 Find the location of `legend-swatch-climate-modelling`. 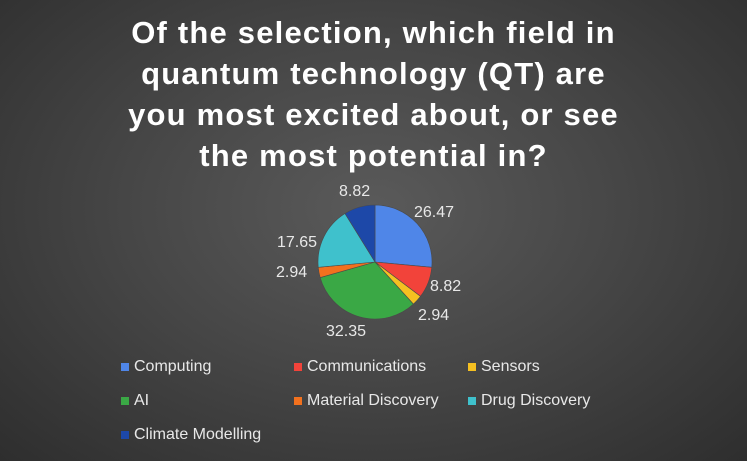

legend-swatch-climate-modelling is located at coordinates (125, 435).